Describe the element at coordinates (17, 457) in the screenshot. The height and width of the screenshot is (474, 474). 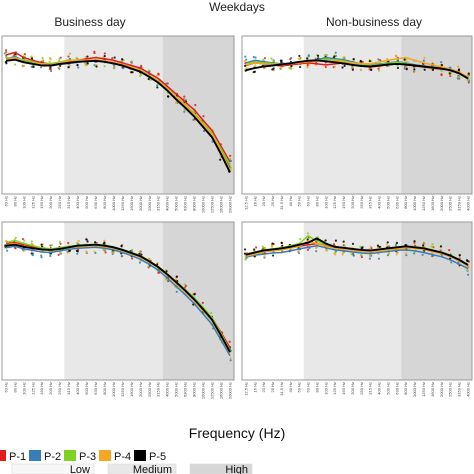
I see `legend-label: P-1` at that location.